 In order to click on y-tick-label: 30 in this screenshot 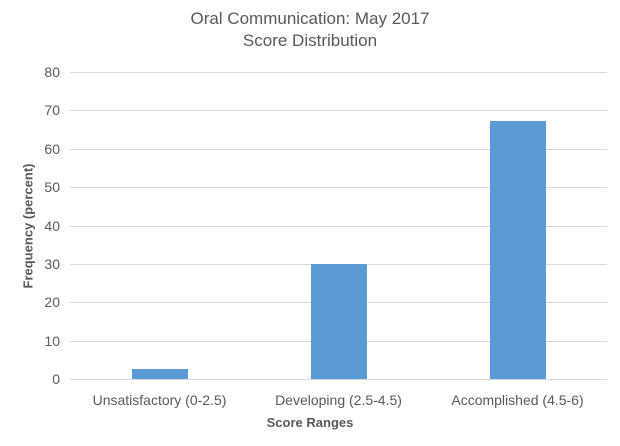, I will do `click(52, 263)`.